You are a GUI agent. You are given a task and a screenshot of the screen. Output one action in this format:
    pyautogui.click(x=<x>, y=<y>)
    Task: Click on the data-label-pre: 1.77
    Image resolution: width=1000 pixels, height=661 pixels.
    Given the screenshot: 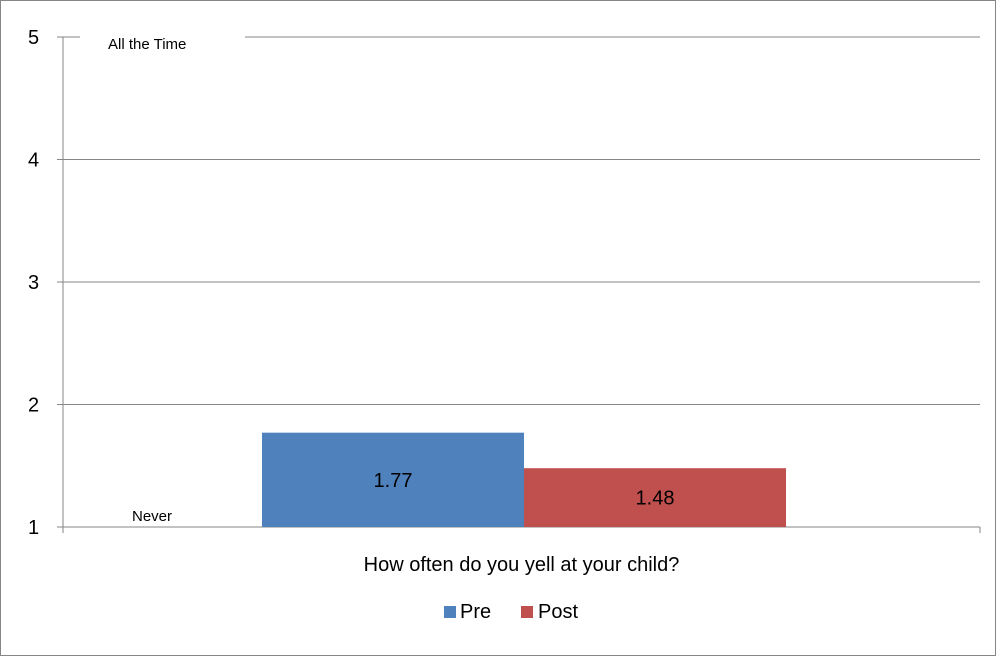 What is the action you would take?
    pyautogui.click(x=393, y=481)
    